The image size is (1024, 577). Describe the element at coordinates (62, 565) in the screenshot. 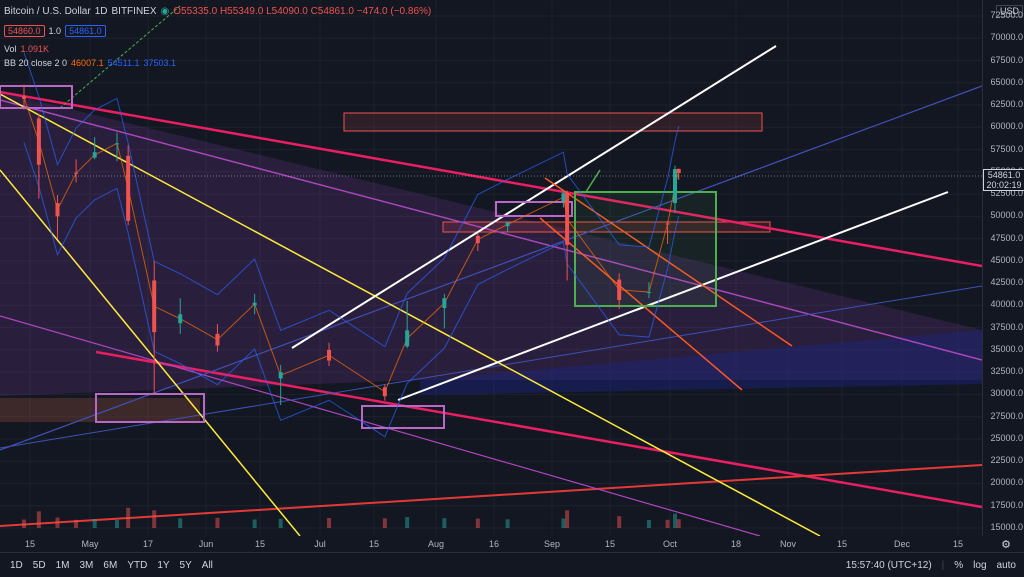

I see `timeframe-button: 1M` at that location.